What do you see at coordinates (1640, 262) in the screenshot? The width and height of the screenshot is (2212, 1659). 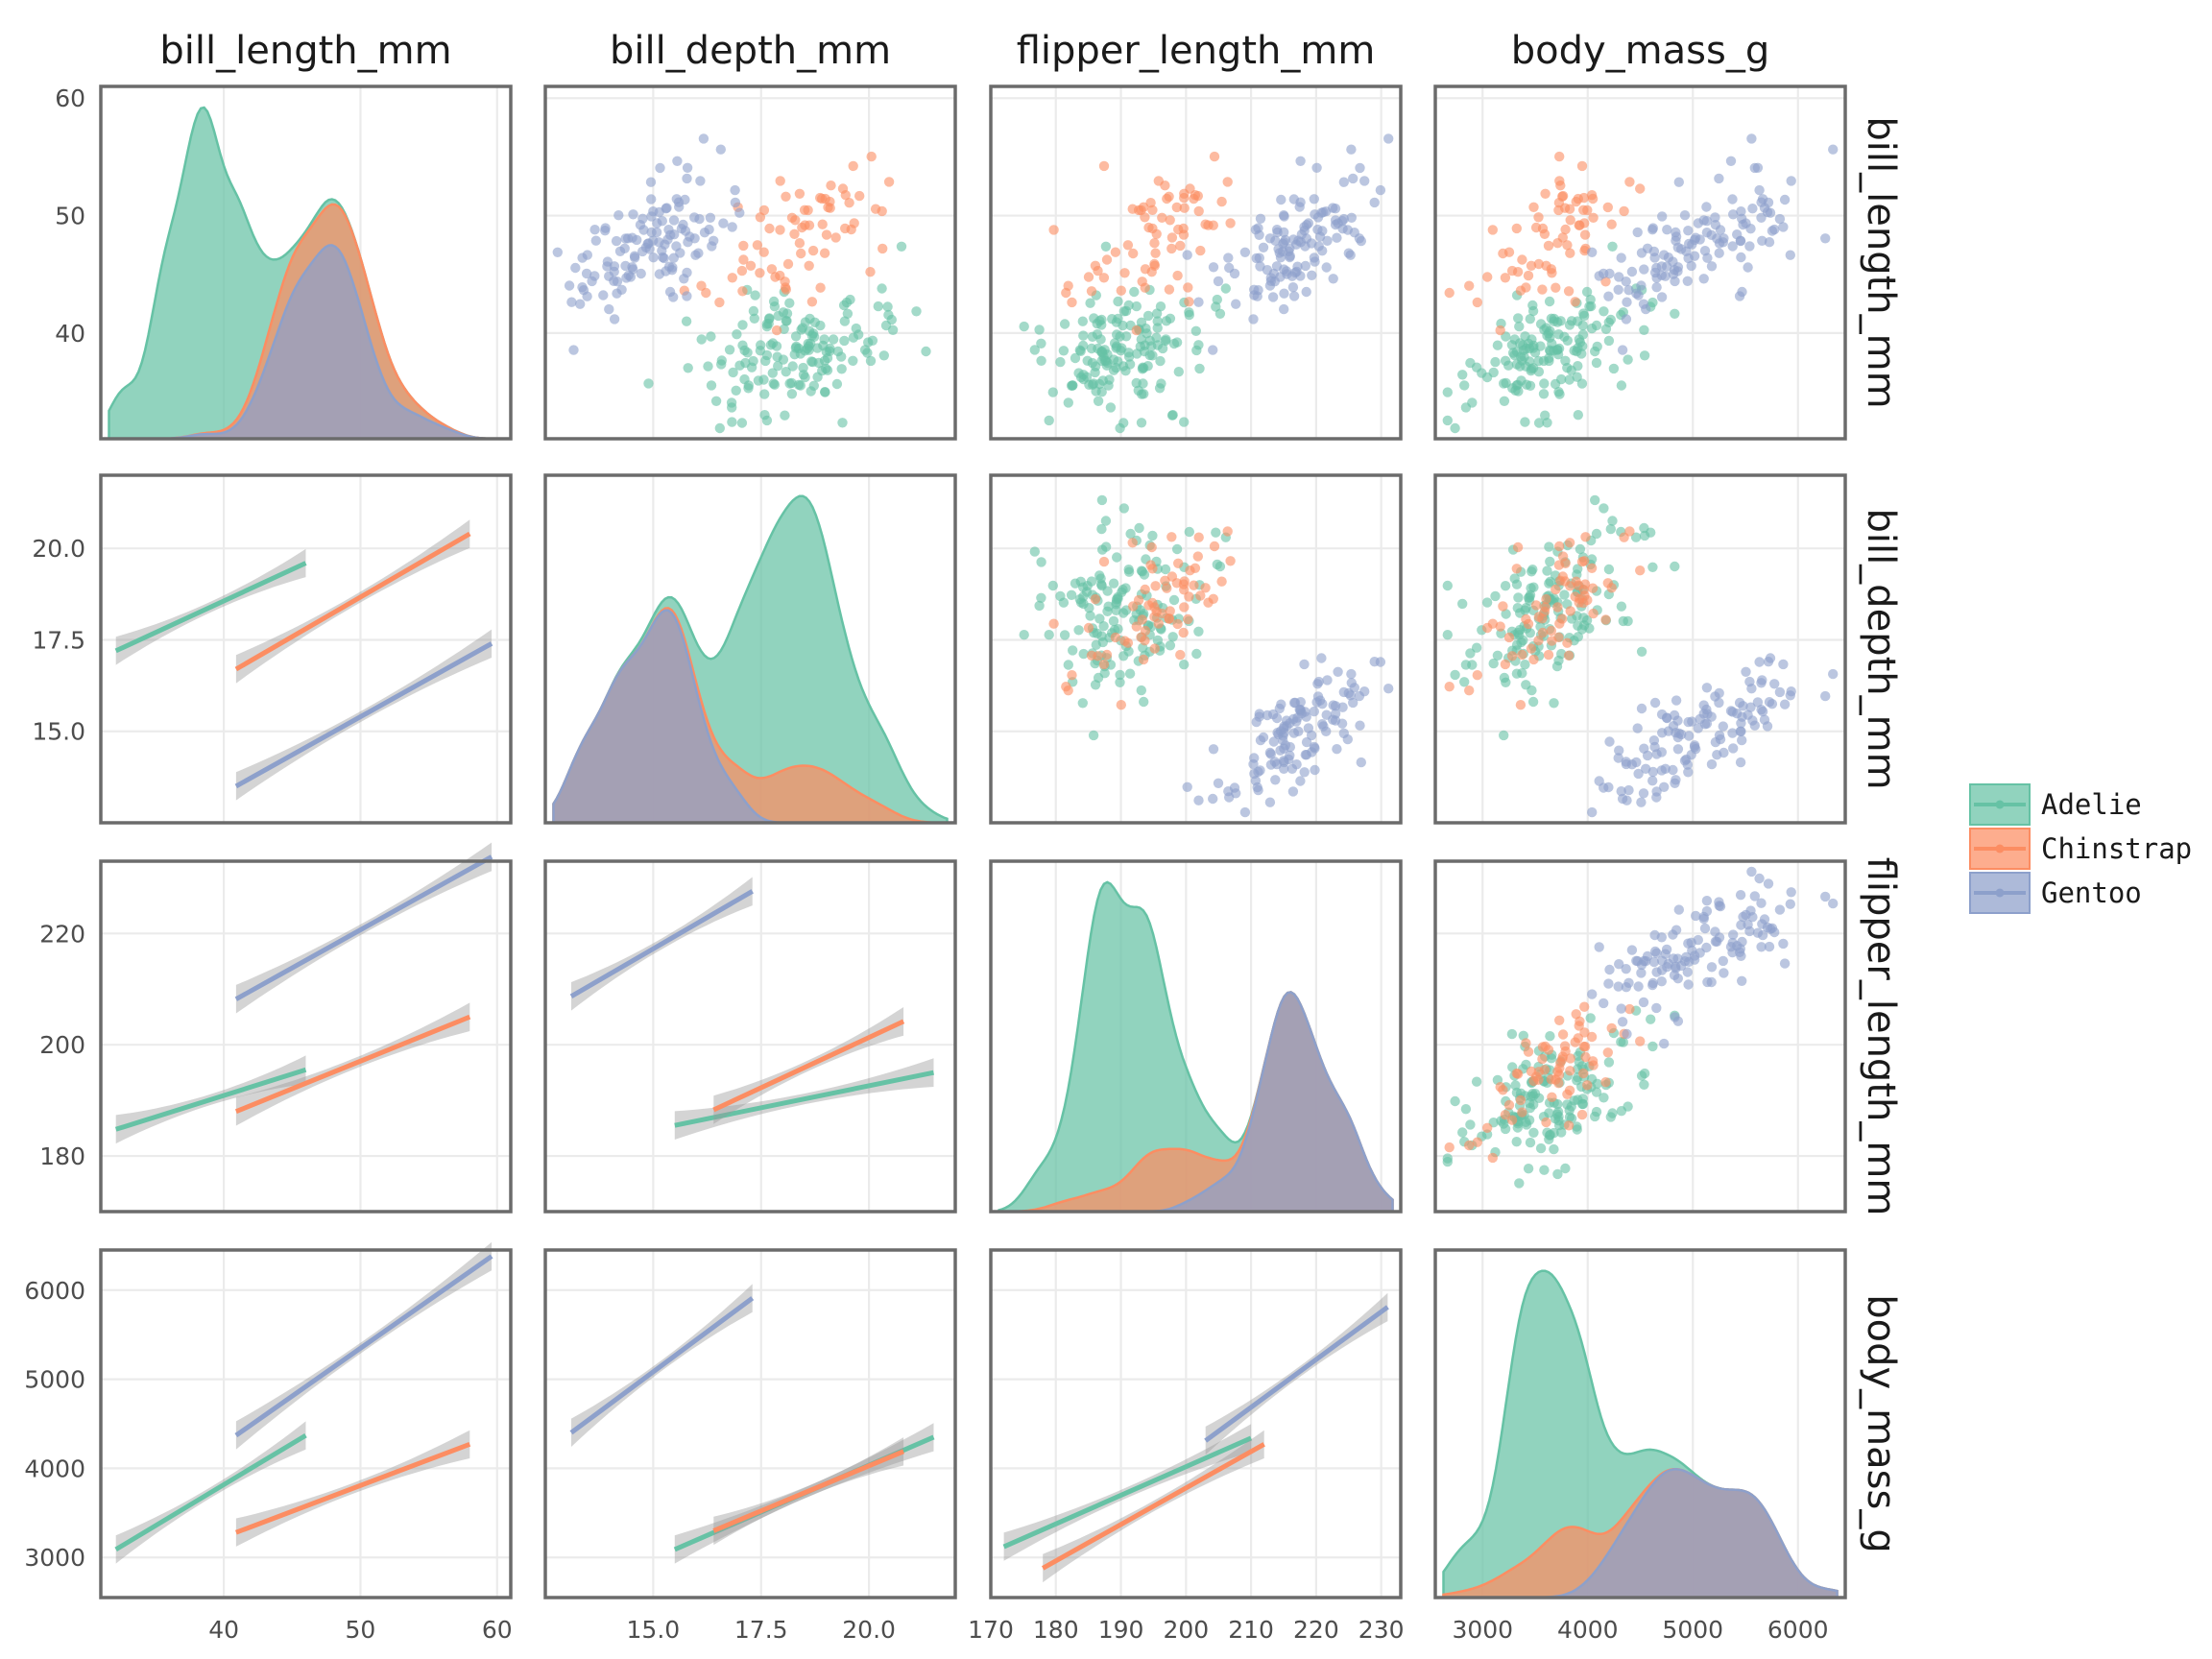 I see `panel-background` at bounding box center [1640, 262].